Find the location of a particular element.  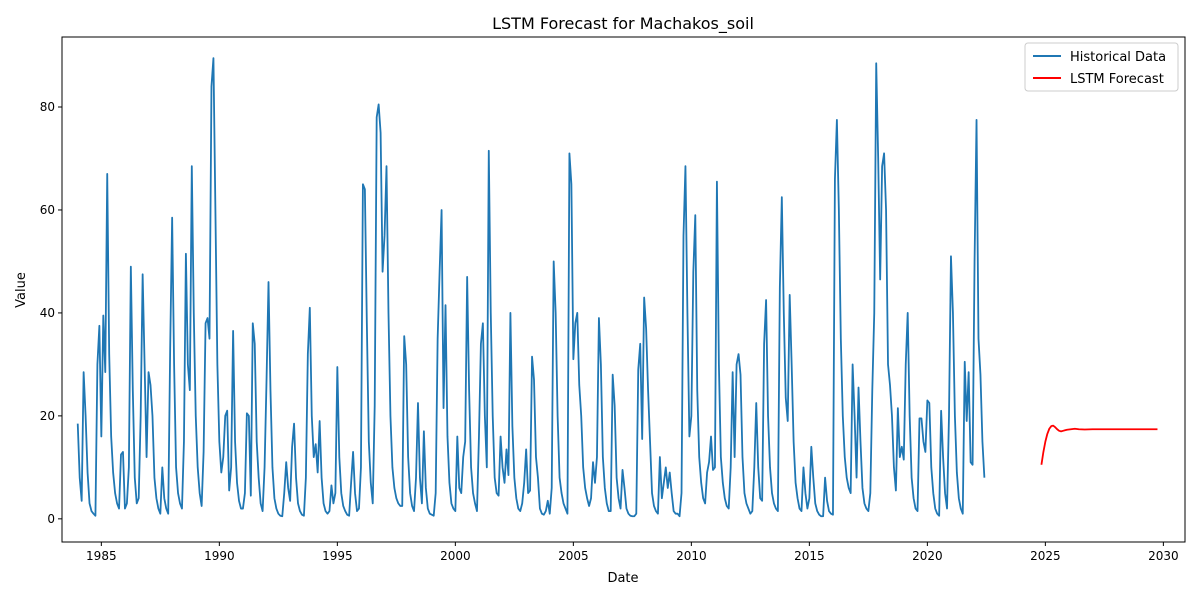

y-tick-label: 80 is located at coordinates (47, 107).